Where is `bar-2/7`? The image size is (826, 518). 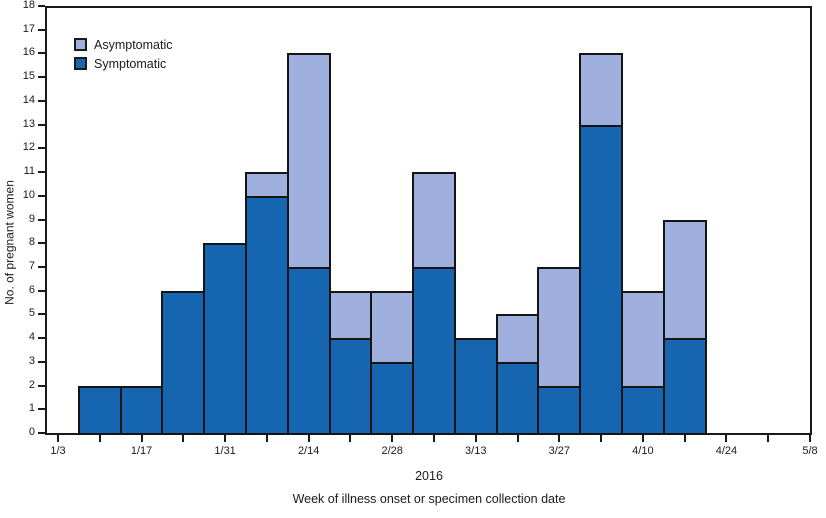
bar-2/7 is located at coordinates (267, 303).